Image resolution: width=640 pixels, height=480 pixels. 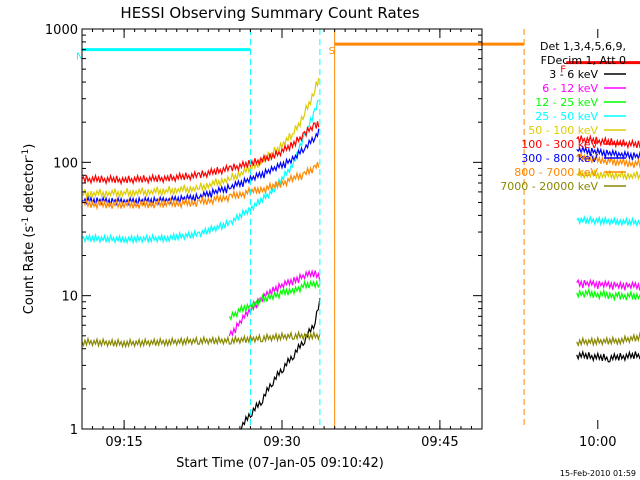 I want to click on flag-label-3: F, so click(x=563, y=70).